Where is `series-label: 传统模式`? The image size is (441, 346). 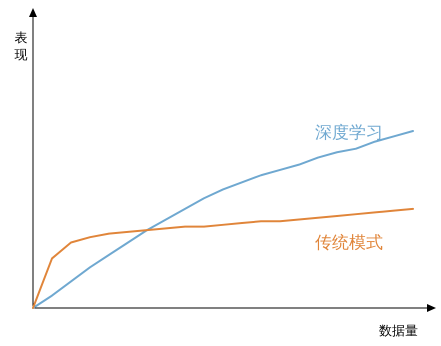
series-label: 传统模式 is located at coordinates (349, 242).